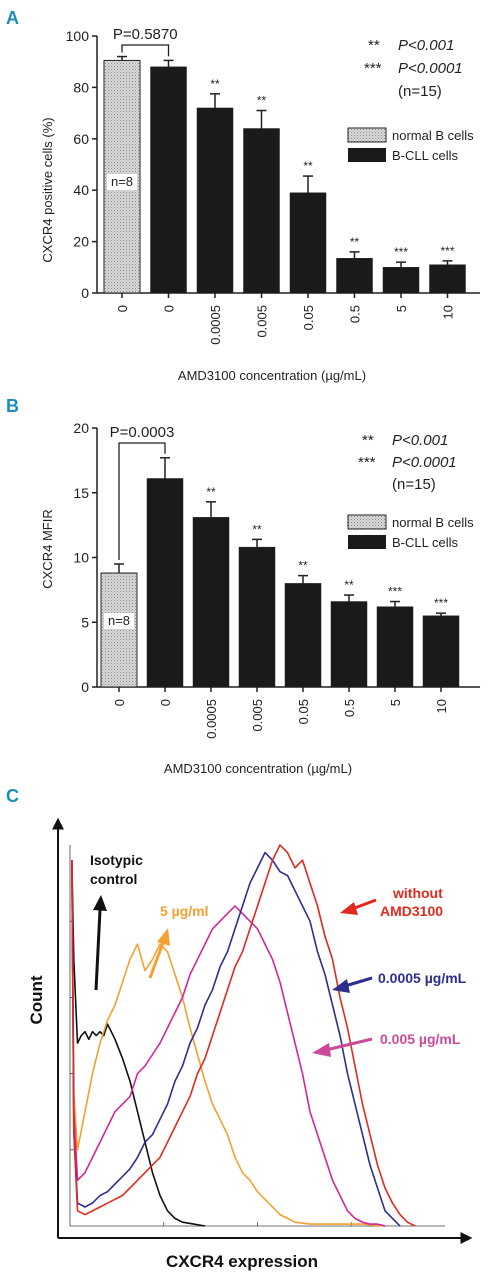 This screenshot has height=1280, width=493. Describe the element at coordinates (242, 1261) in the screenshot. I see `panel-c-x-axis-label: CXCR4 expression` at that location.